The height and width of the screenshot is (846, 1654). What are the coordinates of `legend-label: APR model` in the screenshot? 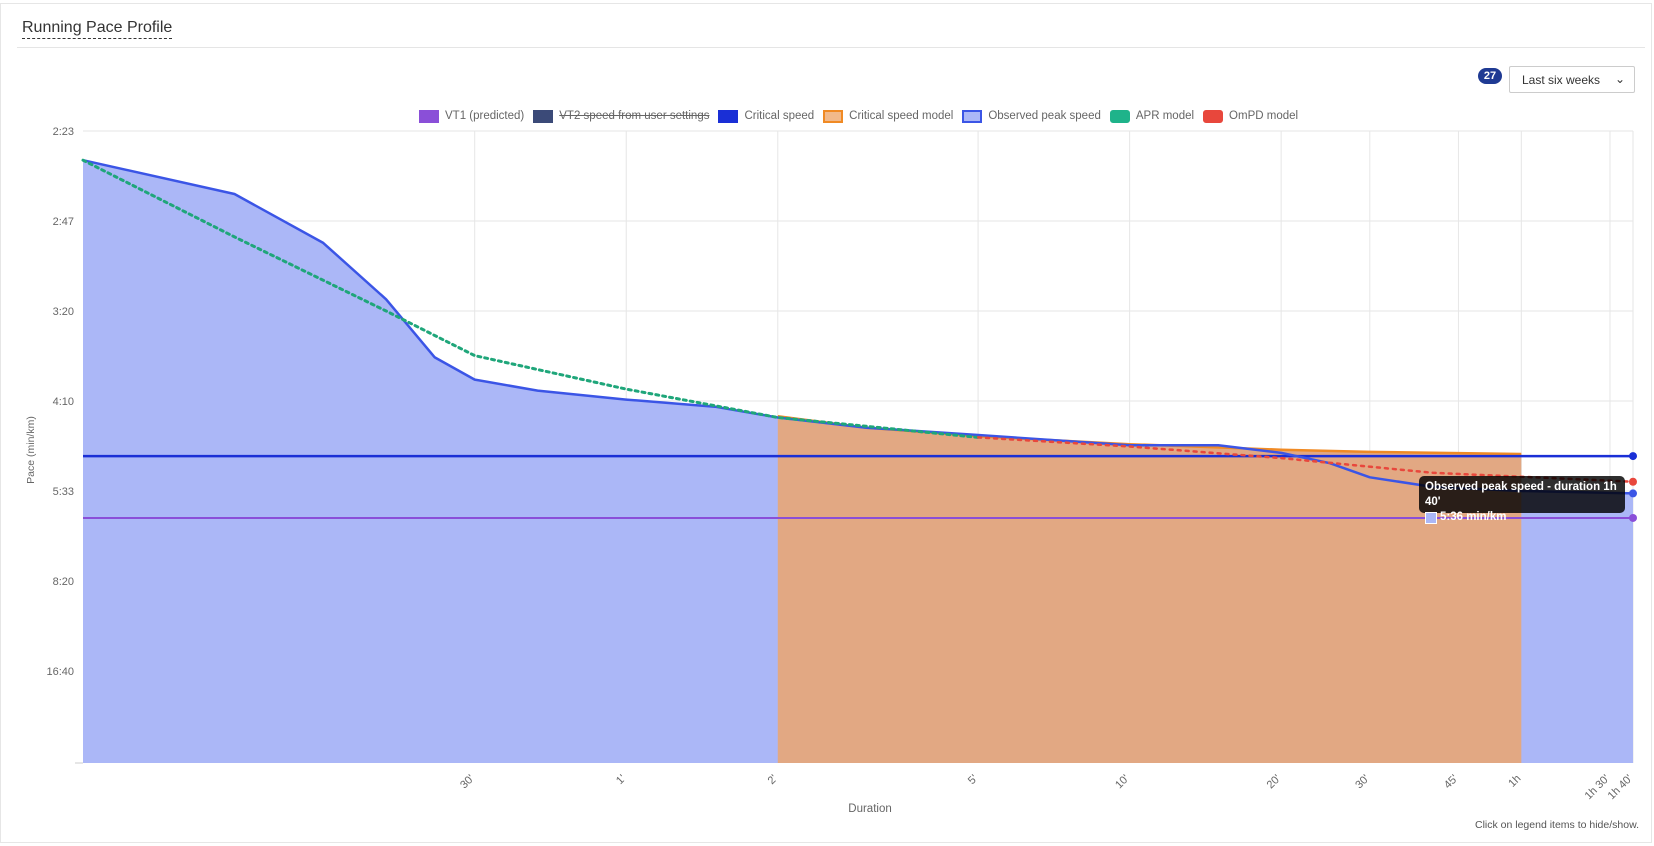 It's located at (1165, 116).